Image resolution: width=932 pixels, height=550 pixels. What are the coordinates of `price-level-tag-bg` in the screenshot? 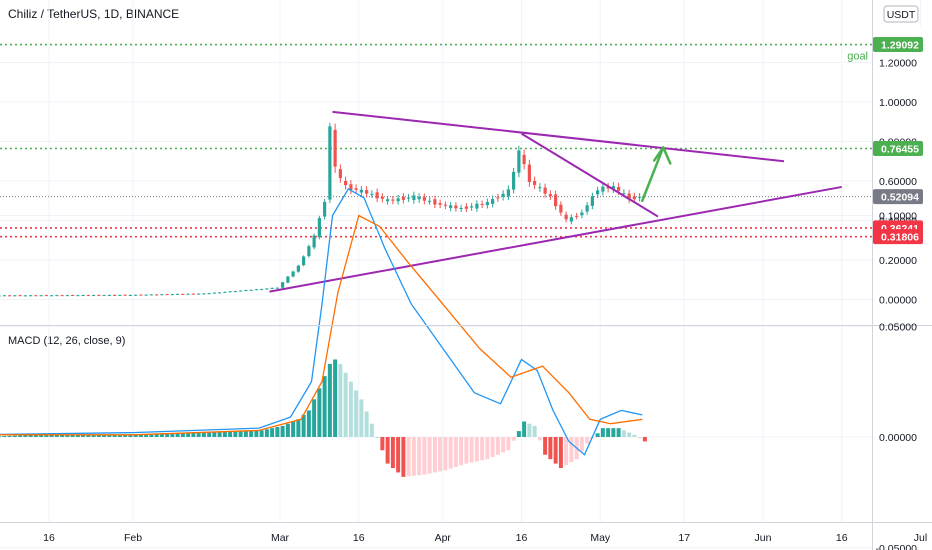 It's located at (898, 149).